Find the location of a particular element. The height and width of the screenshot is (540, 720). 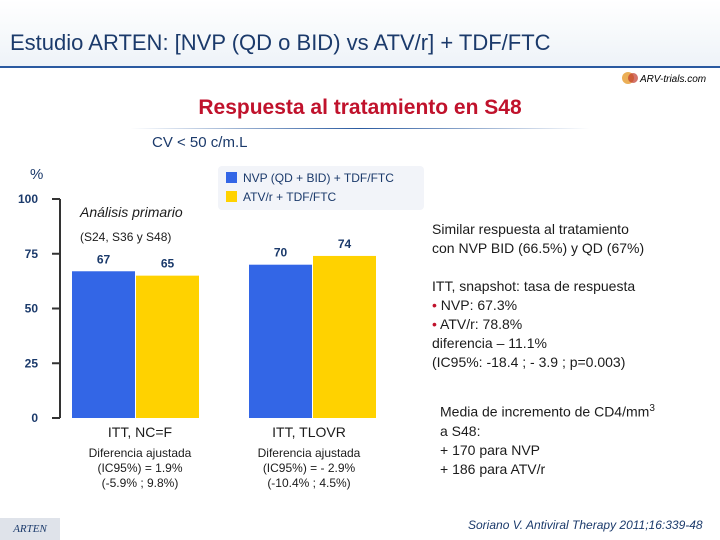

note-itt-diff: diferencia – 11.1% is located at coordinates (489, 343).